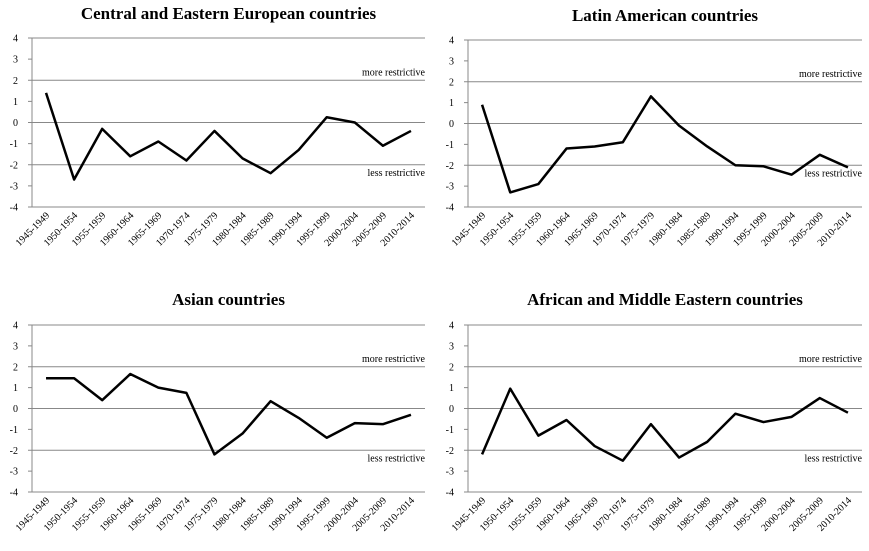 The width and height of the screenshot is (869, 551). I want to click on chart-title: Latin American countries, so click(665, 15).